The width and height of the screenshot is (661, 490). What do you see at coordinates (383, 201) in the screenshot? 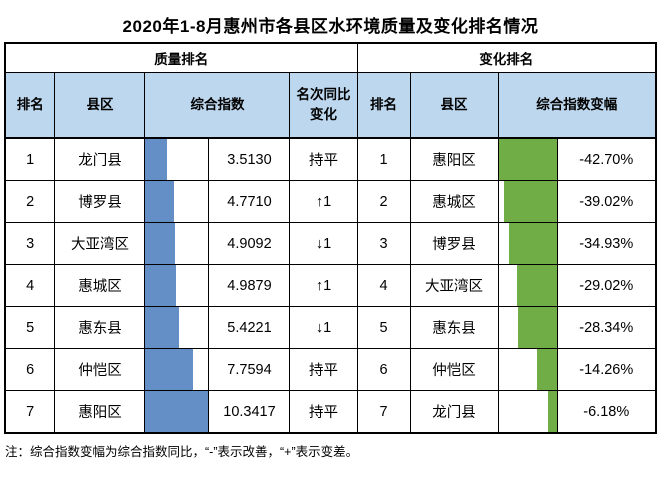
I see `change-rank-cell: 2` at bounding box center [383, 201].